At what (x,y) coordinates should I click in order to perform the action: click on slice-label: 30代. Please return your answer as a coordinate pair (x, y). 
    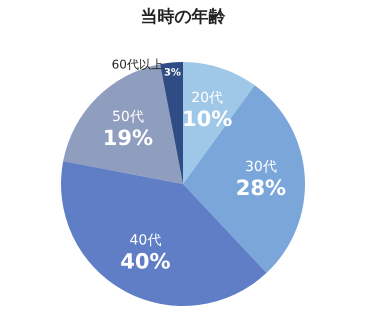
    Looking at the image, I should click on (260, 167).